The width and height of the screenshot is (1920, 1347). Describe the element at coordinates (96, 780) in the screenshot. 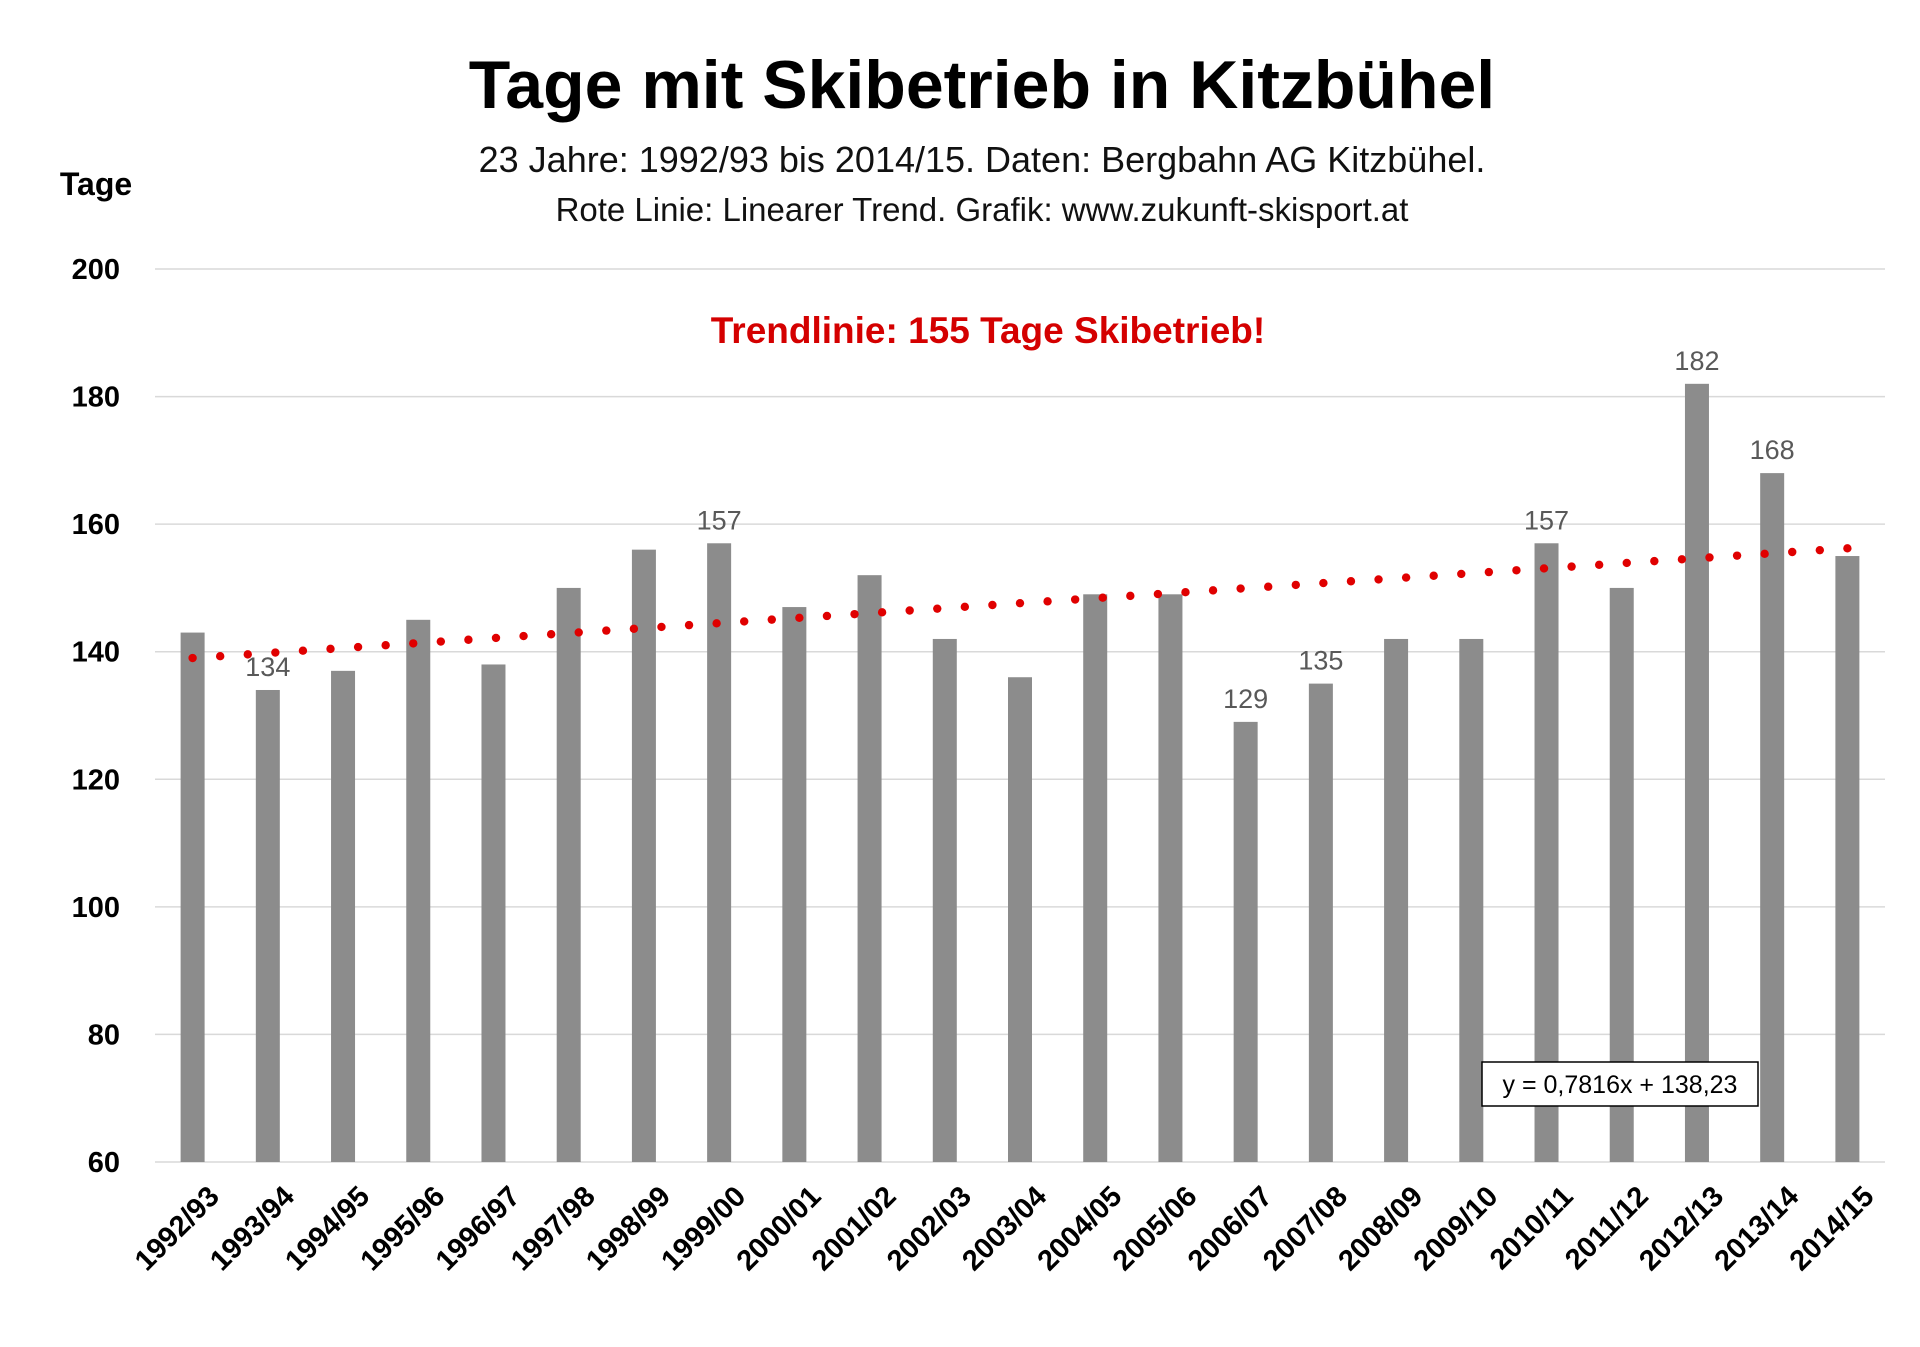

I see `y-tick-label: 120` at that location.